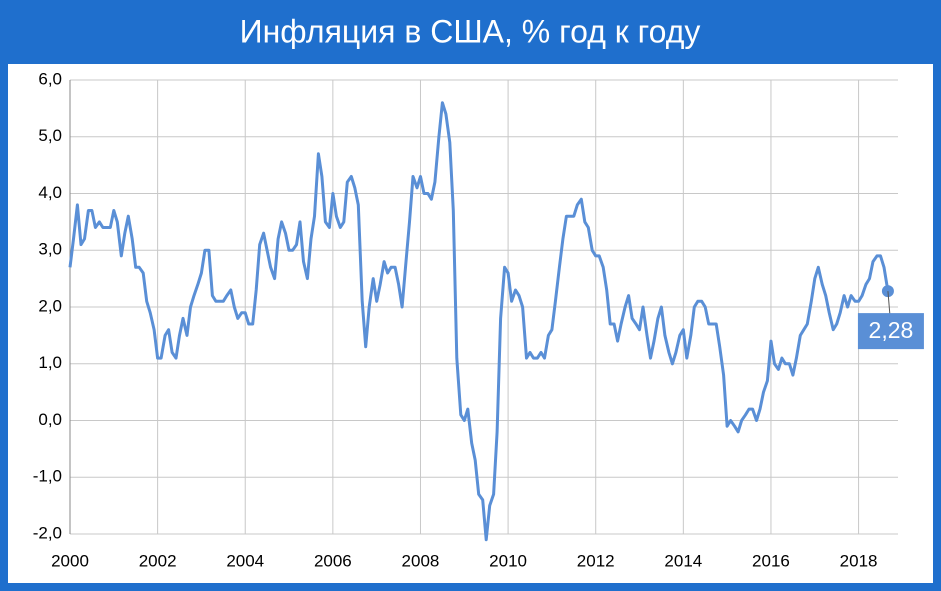 This screenshot has height=591, width=941. I want to click on y-tick-label: -2,0, so click(47, 532).